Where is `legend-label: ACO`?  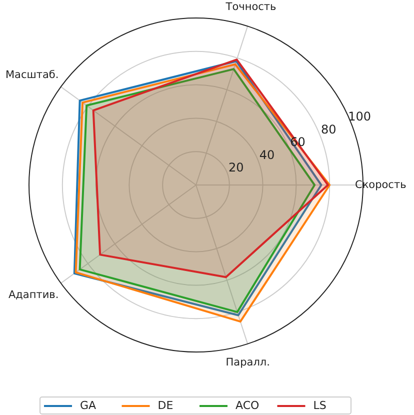 legend-label: ACO is located at coordinates (248, 405).